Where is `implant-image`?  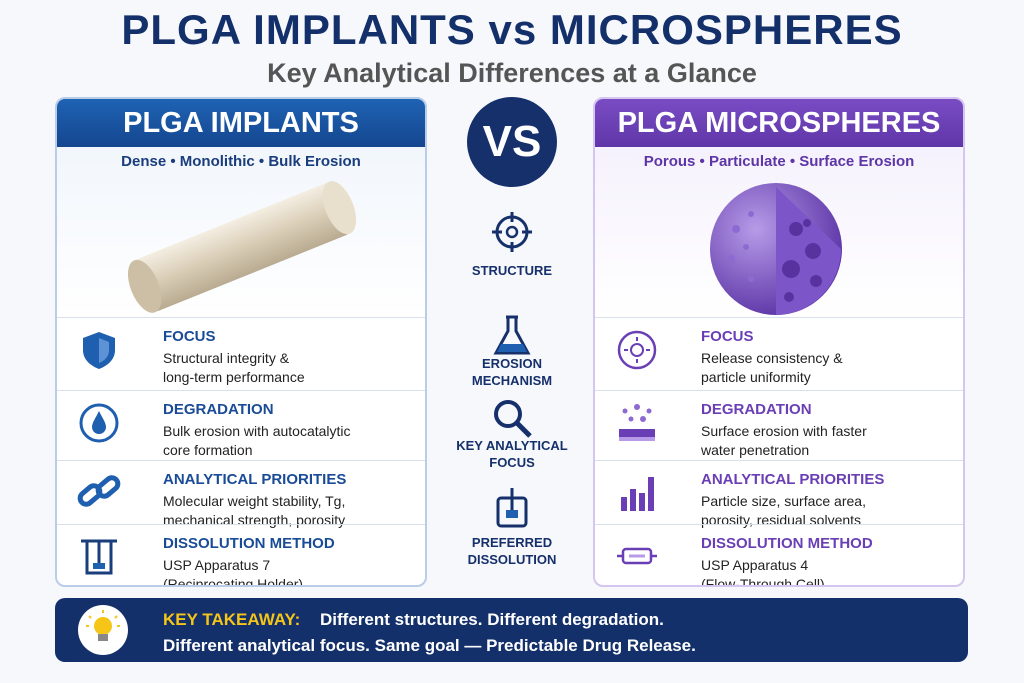 implant-image is located at coordinates (242, 247).